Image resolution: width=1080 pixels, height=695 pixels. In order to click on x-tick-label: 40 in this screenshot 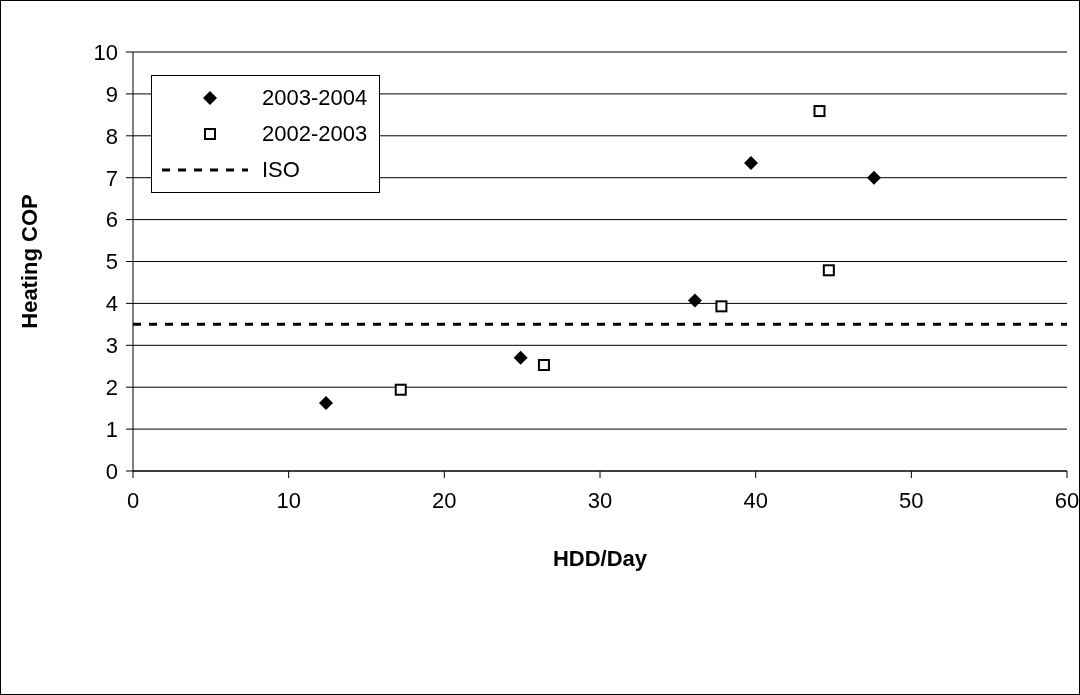, I will do `click(755, 500)`.